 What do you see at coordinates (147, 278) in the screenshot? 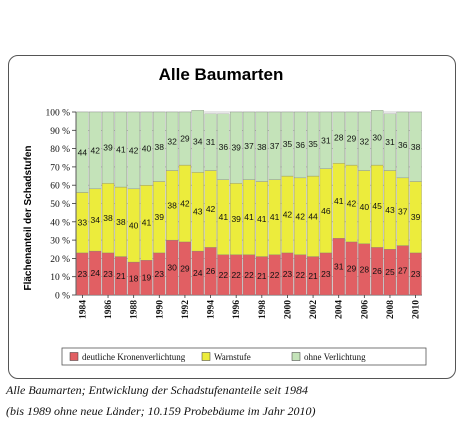
I see `data-label: 19` at bounding box center [147, 278].